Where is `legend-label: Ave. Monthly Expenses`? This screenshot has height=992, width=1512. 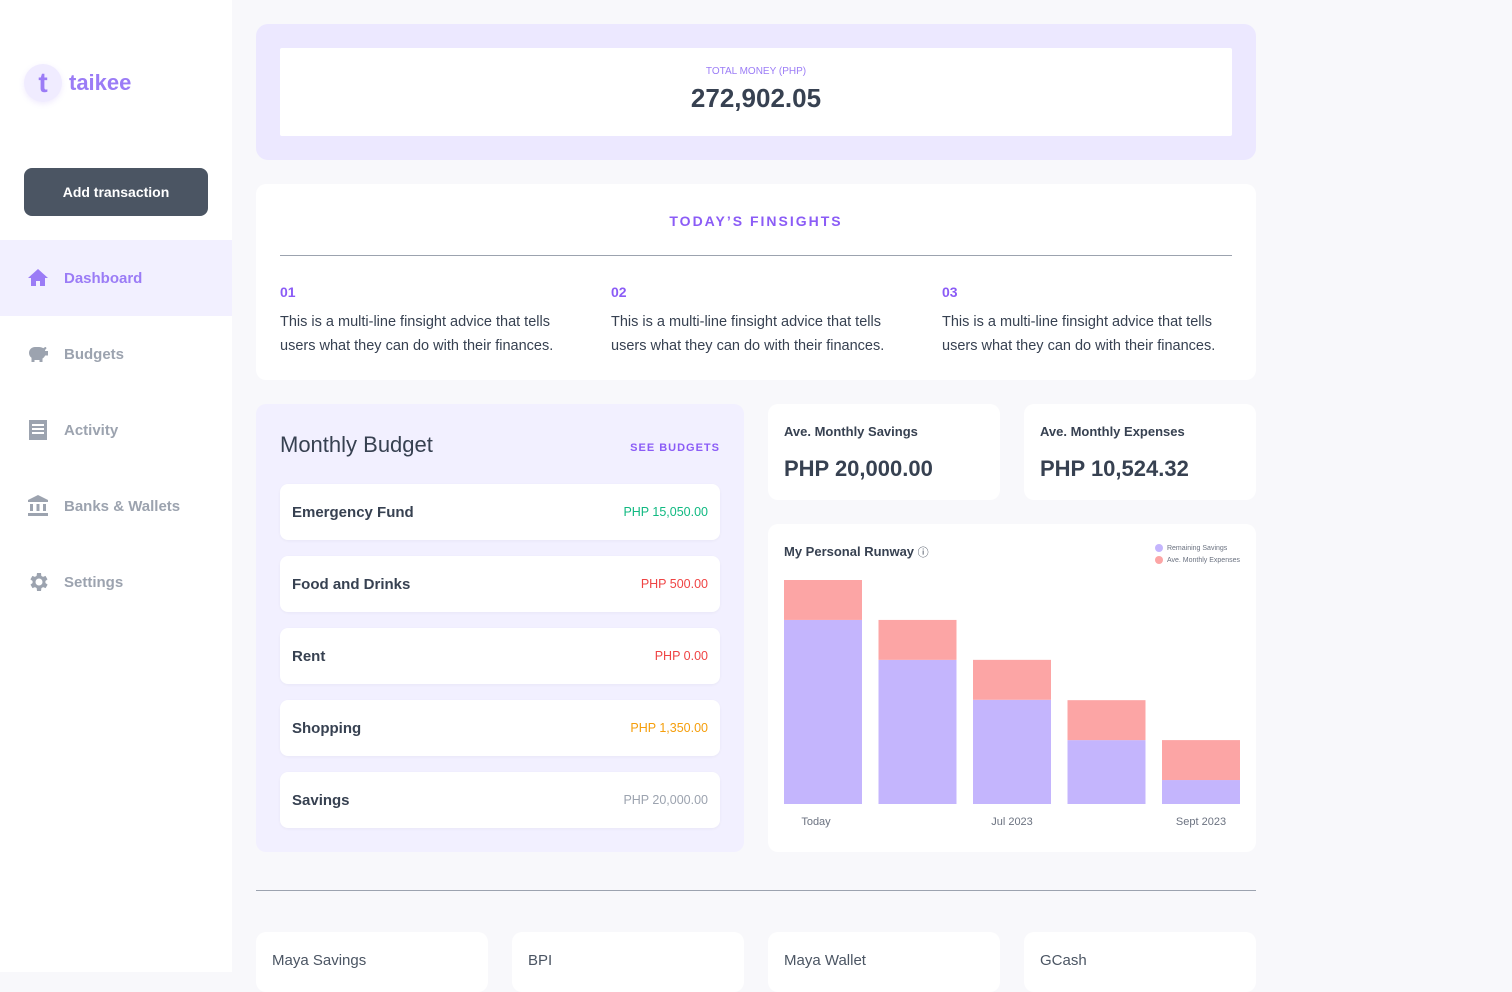
legend-label: Ave. Monthly Expenses is located at coordinates (1203, 560).